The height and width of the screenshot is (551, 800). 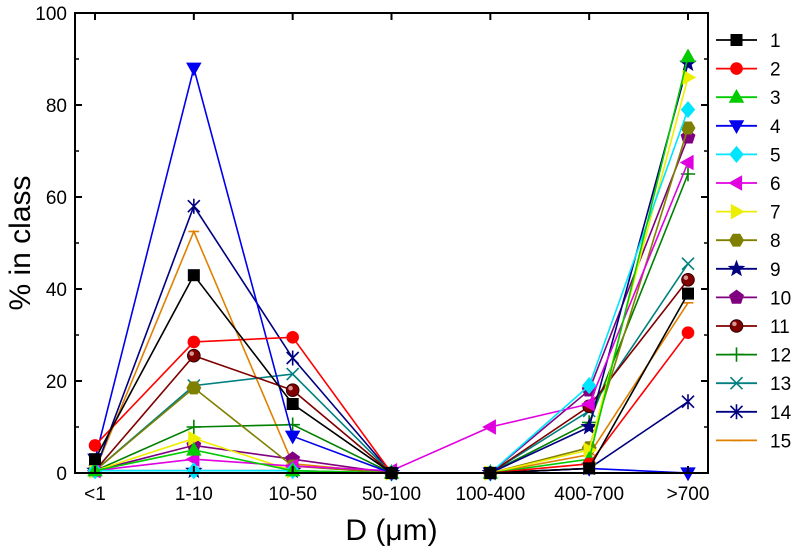 What do you see at coordinates (194, 494) in the screenshot?
I see `x-tick-label: 1-10` at bounding box center [194, 494].